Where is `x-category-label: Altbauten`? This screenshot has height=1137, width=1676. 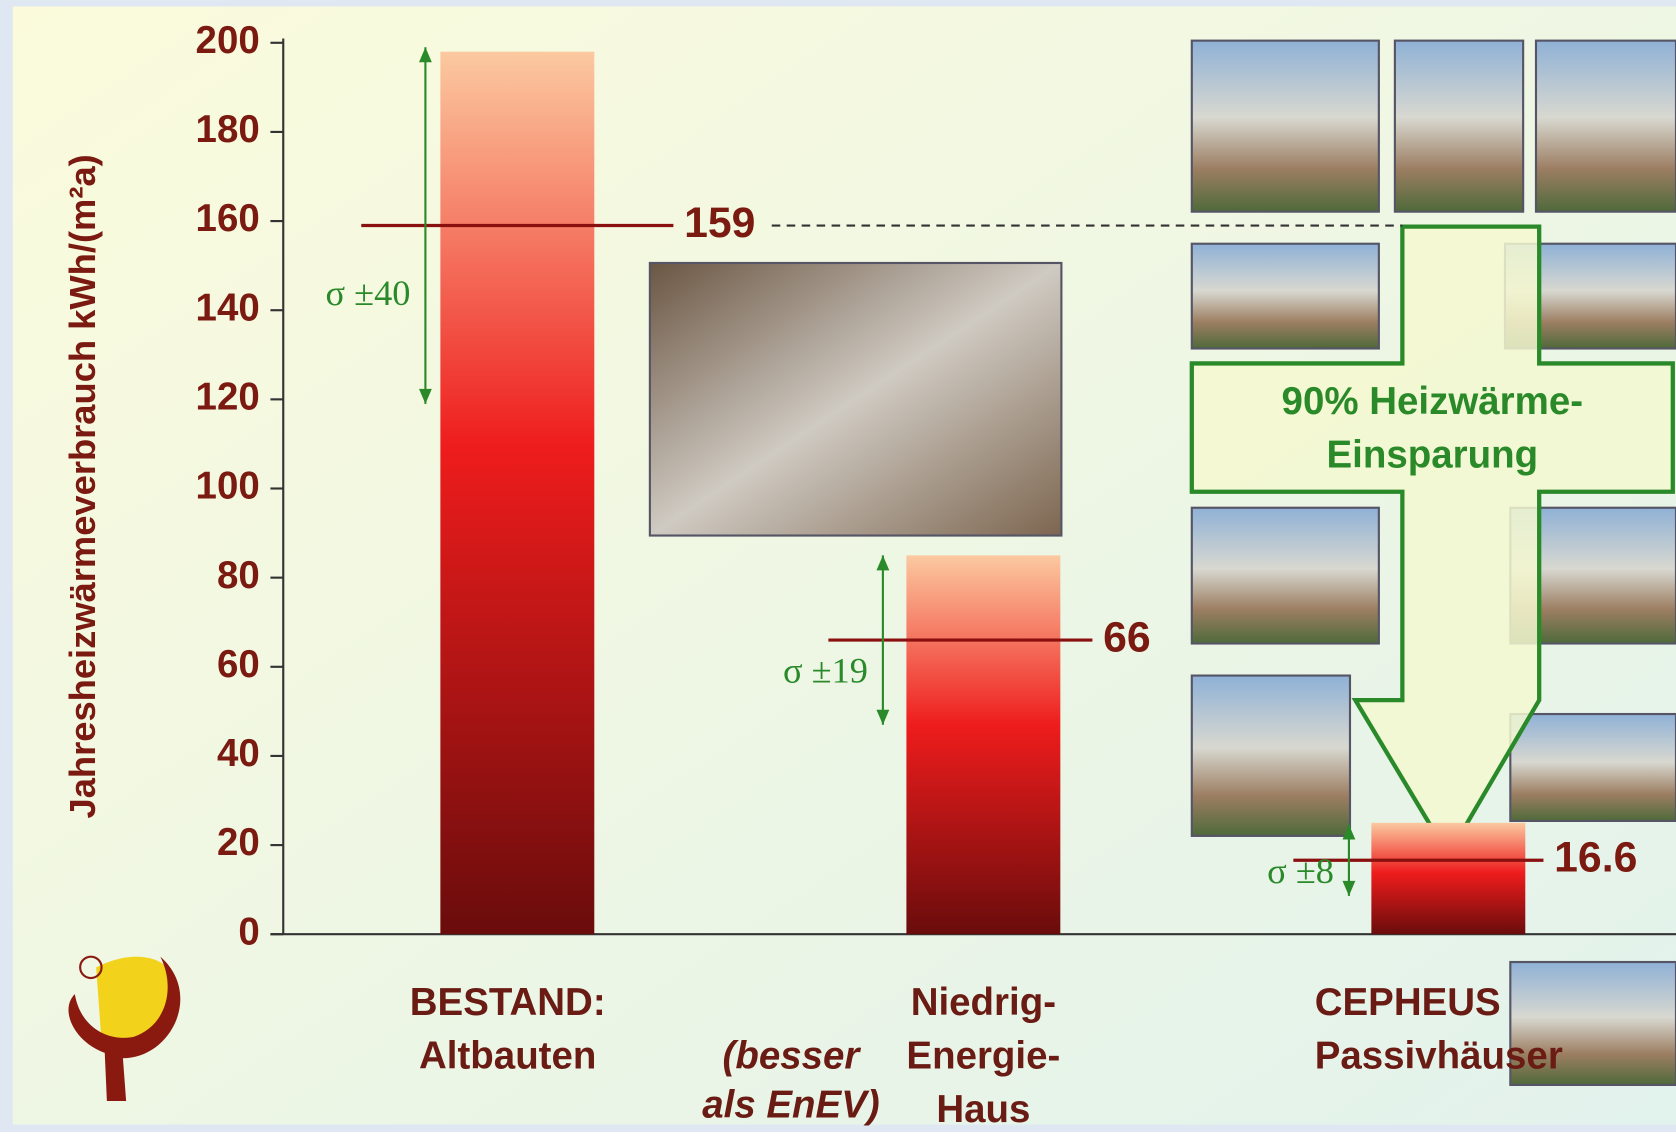 x-category-label: Altbauten is located at coordinates (507, 1055).